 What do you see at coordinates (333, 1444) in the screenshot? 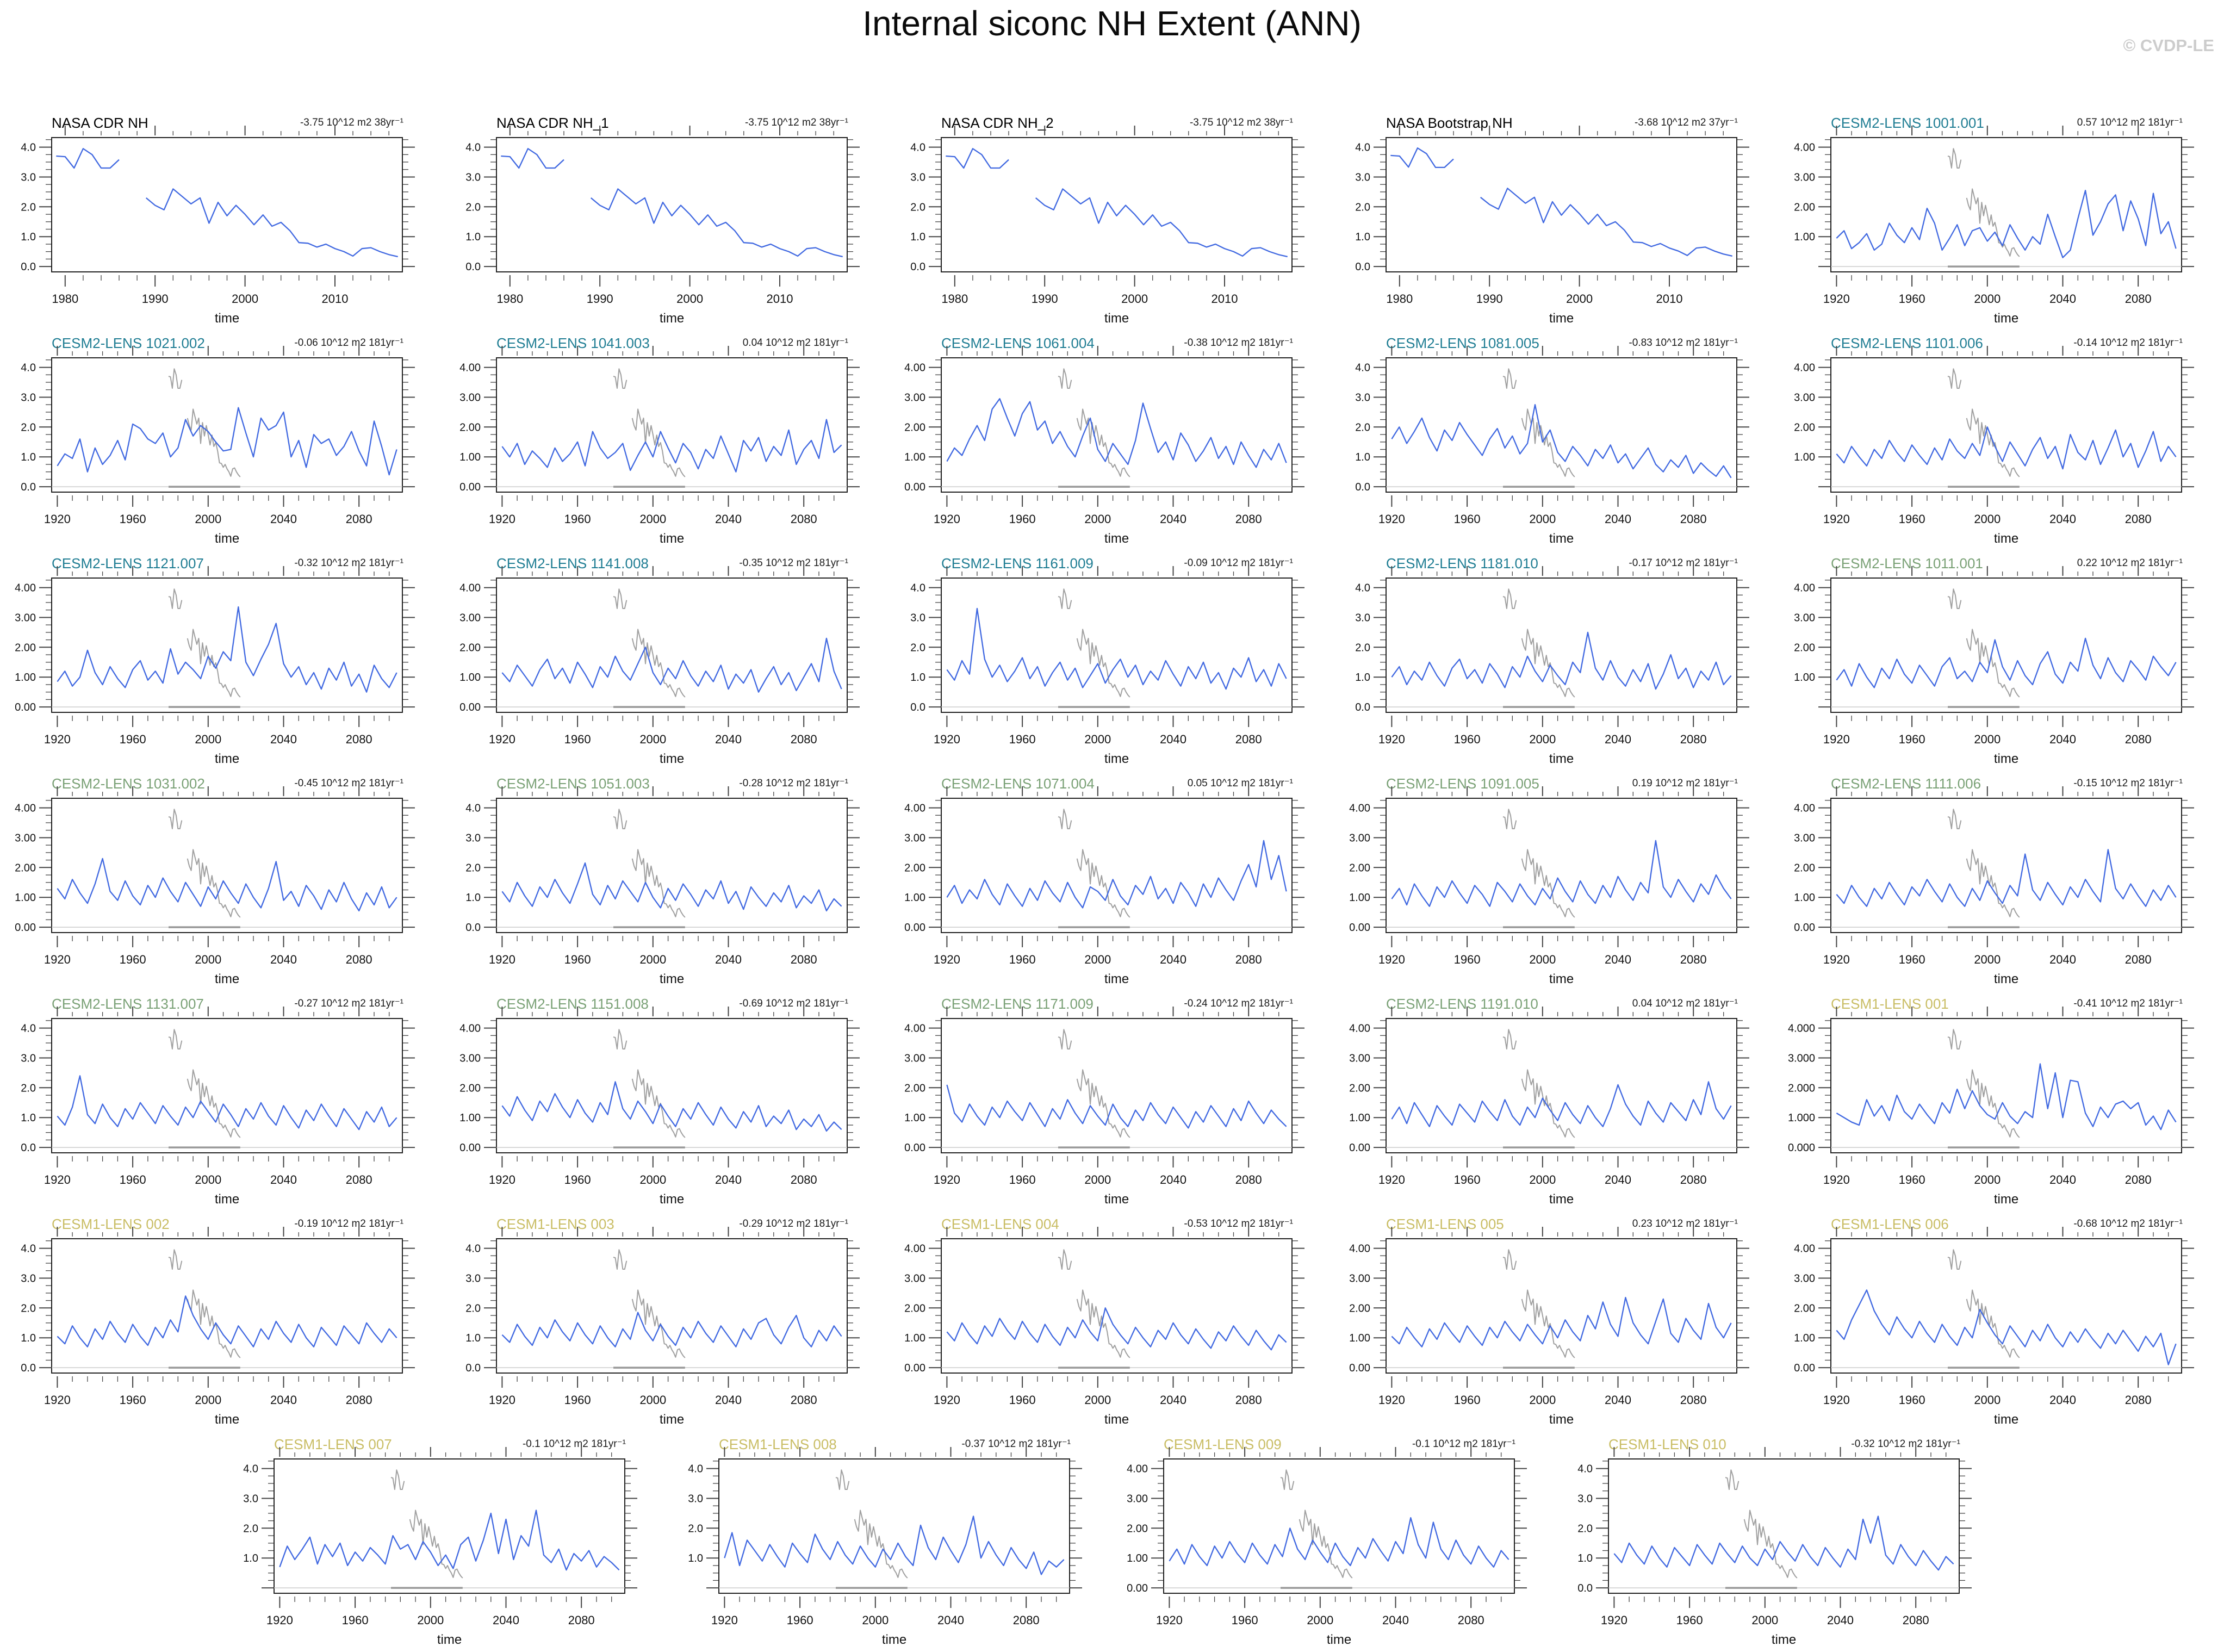
I see `panel-title: CESM1-LENS 007` at bounding box center [333, 1444].